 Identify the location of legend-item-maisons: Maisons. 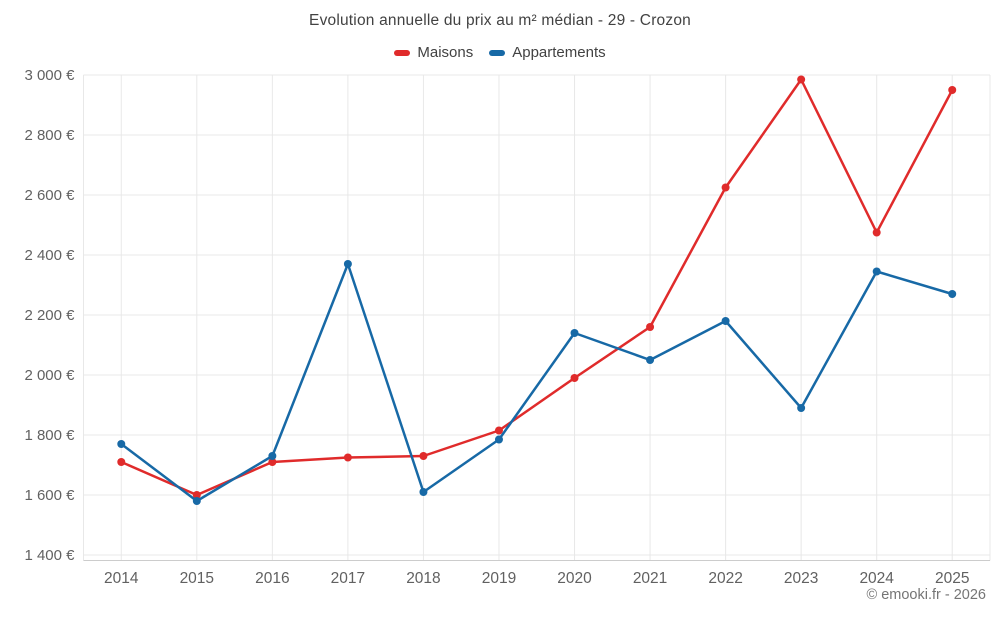
(433, 52).